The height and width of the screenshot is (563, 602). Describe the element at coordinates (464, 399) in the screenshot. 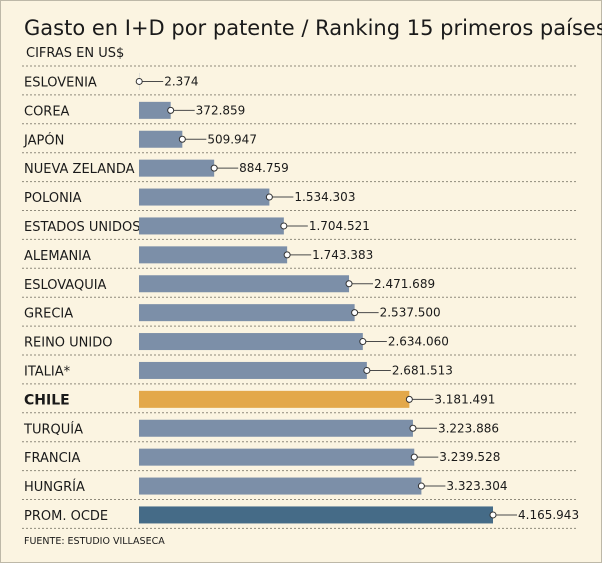

I see `value-label: 3.181.491` at that location.